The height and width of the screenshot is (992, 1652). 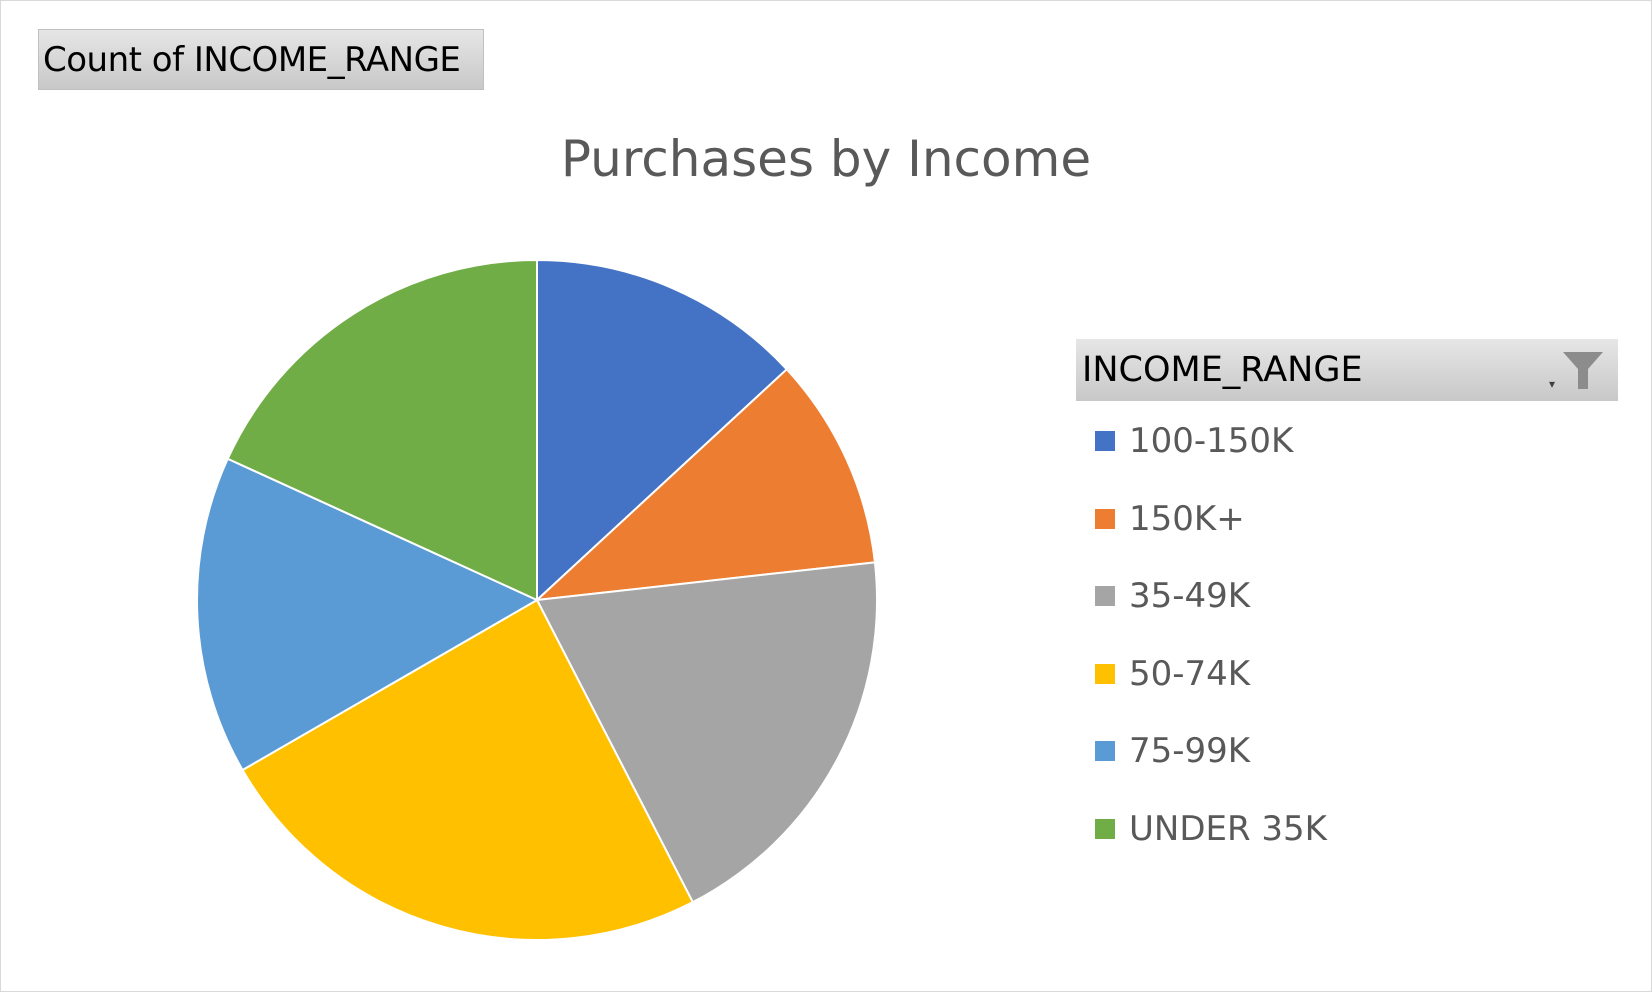 I want to click on legend-label: 75-99K, so click(x=1190, y=751).